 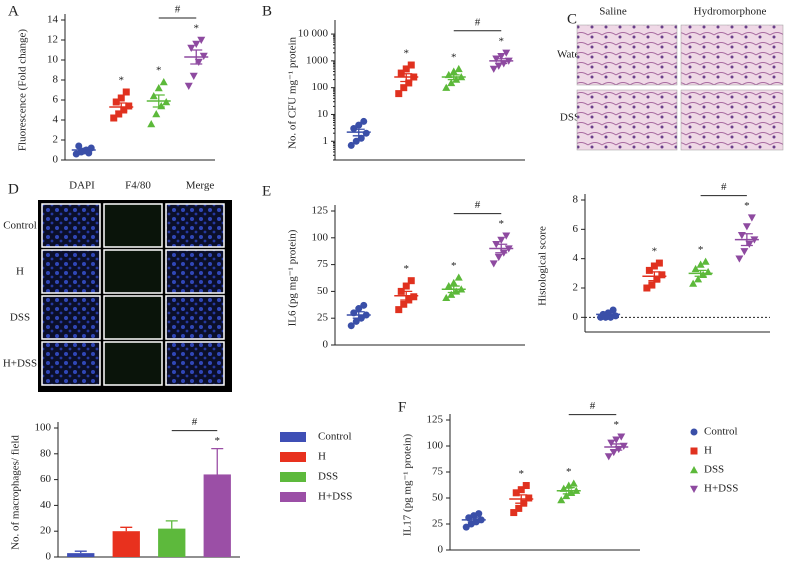 I want to click on y-tick-label: 60, so click(x=46, y=479).